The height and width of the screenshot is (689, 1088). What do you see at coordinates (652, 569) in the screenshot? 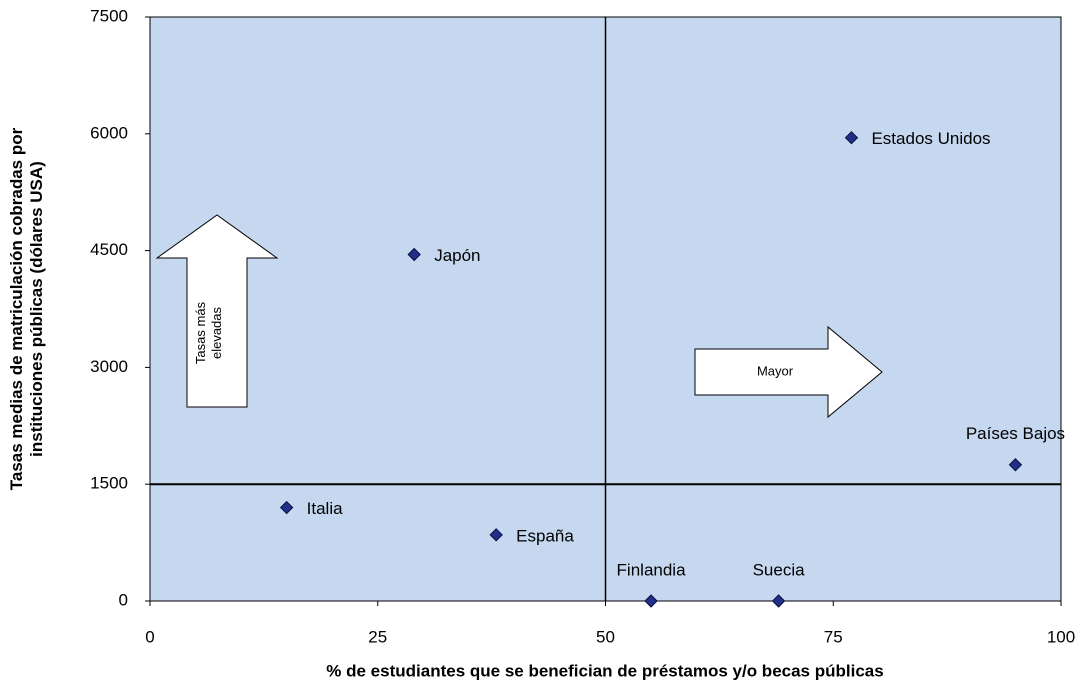
I see `point-label: Finlandia` at bounding box center [652, 569].